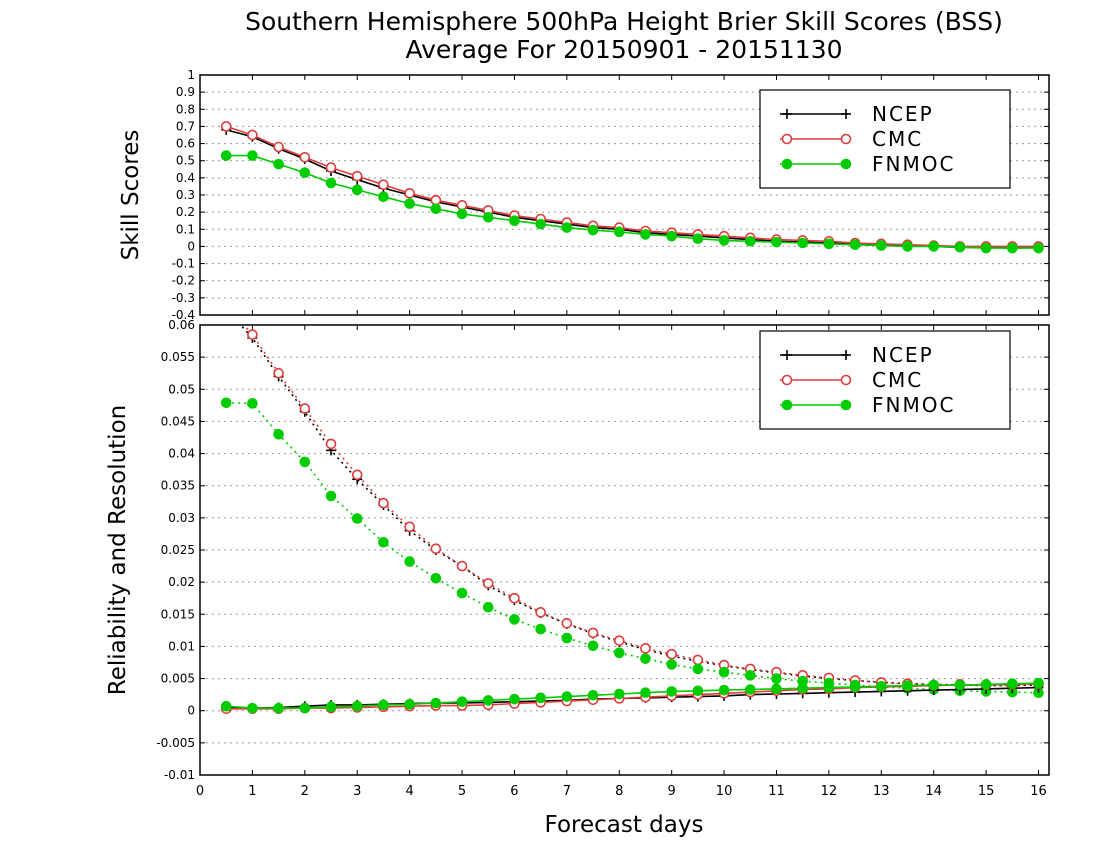 Image resolution: width=1100 pixels, height=850 pixels. Describe the element at coordinates (462, 791) in the screenshot. I see `x-tick-label: 5` at that location.